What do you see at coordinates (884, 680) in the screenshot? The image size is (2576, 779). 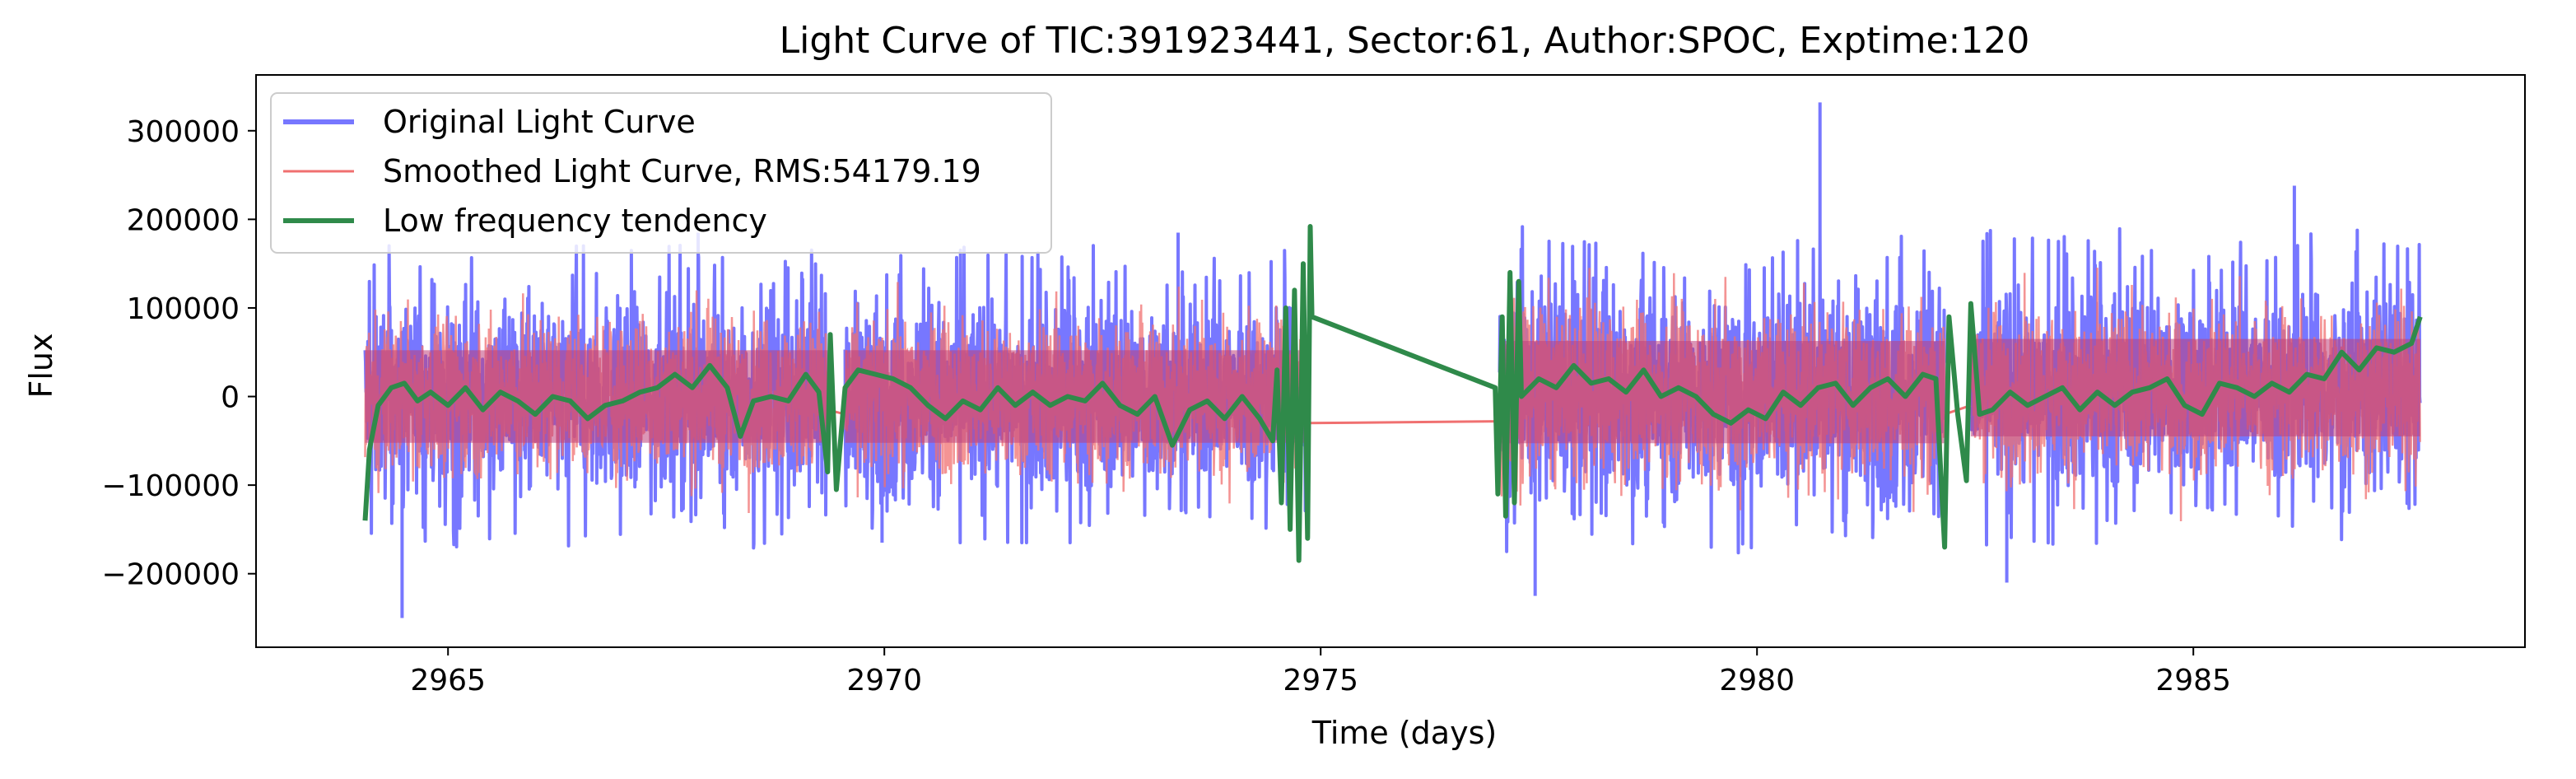 I see `x-tick-label: 2970` at bounding box center [884, 680].